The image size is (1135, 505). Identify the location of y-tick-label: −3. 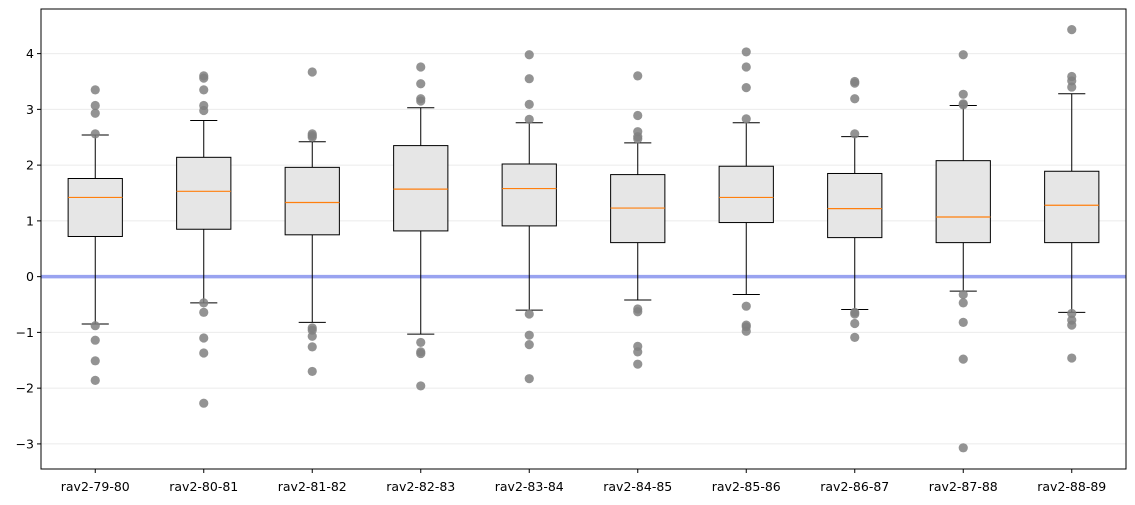
(25, 443).